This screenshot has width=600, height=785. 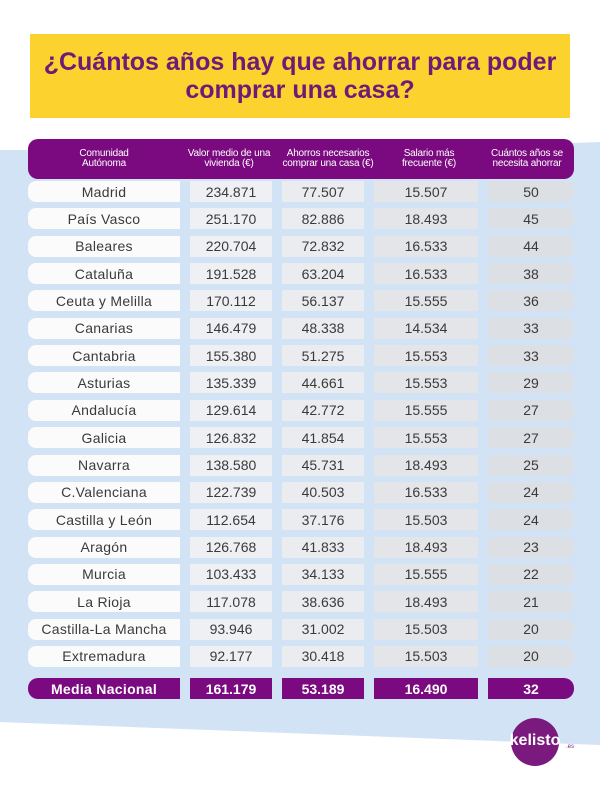 I want to click on cell-region: Cataluña, so click(x=104, y=274).